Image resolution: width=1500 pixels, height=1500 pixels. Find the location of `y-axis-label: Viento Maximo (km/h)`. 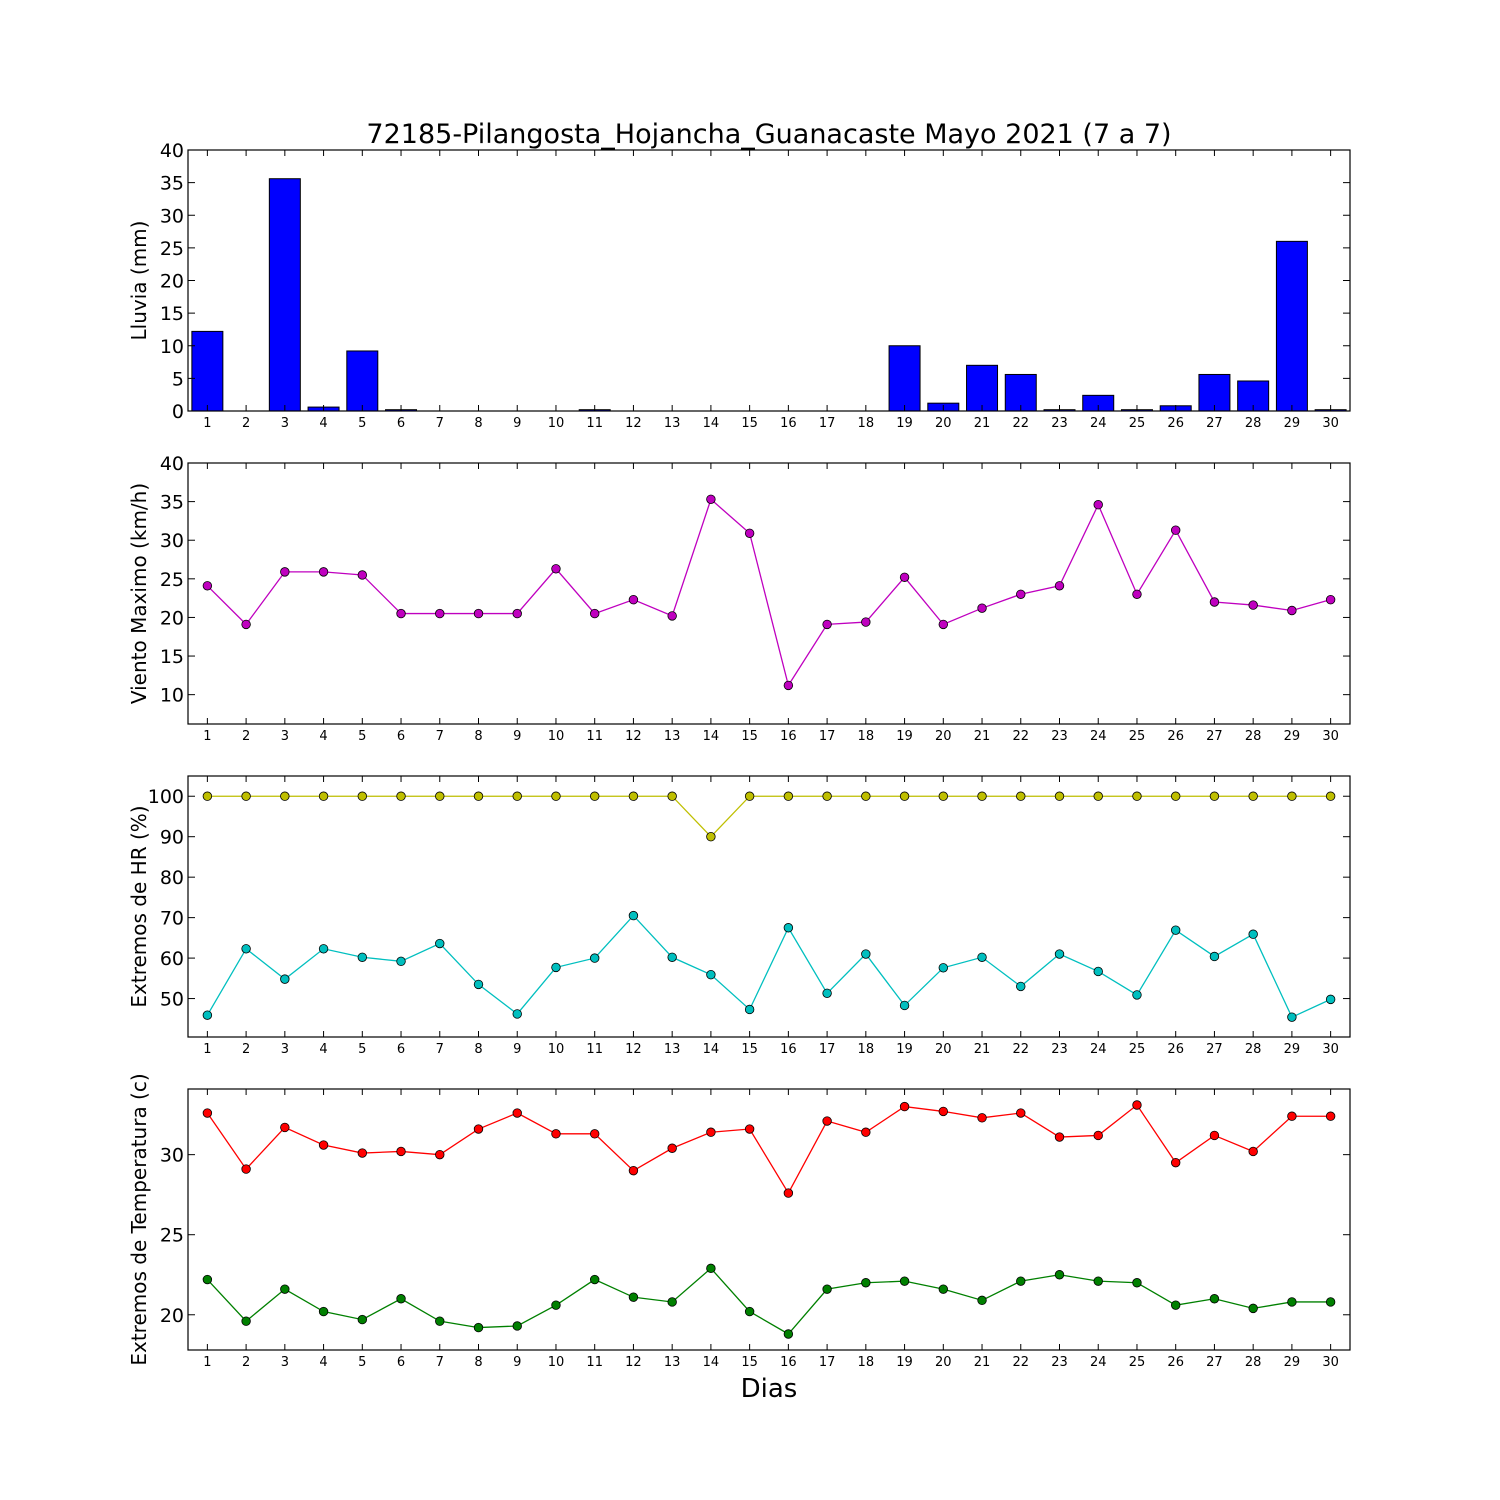

y-axis-label: Viento Maximo (km/h) is located at coordinates (139, 593).